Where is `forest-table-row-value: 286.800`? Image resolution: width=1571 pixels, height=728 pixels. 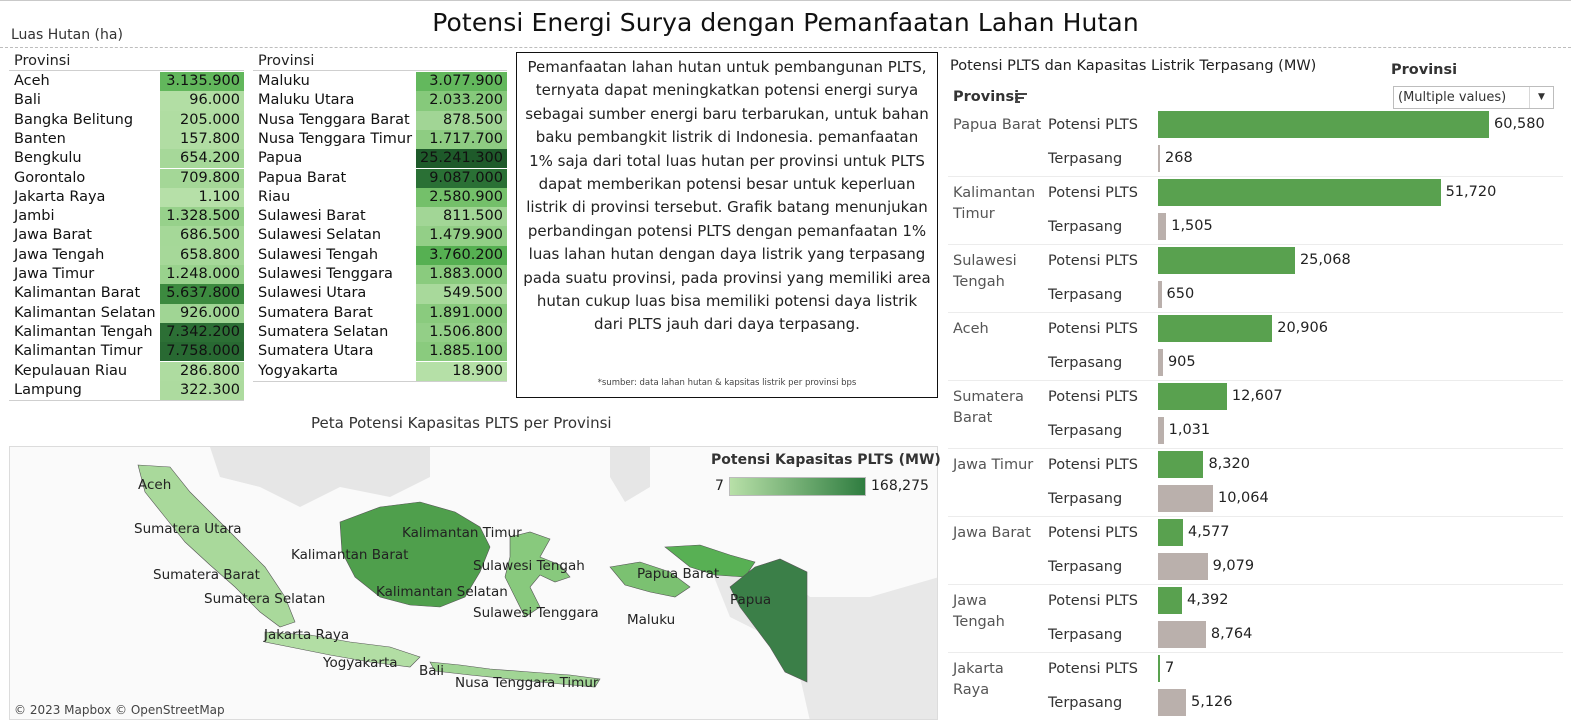
forest-table-row-value: 286.800 is located at coordinates (202, 371).